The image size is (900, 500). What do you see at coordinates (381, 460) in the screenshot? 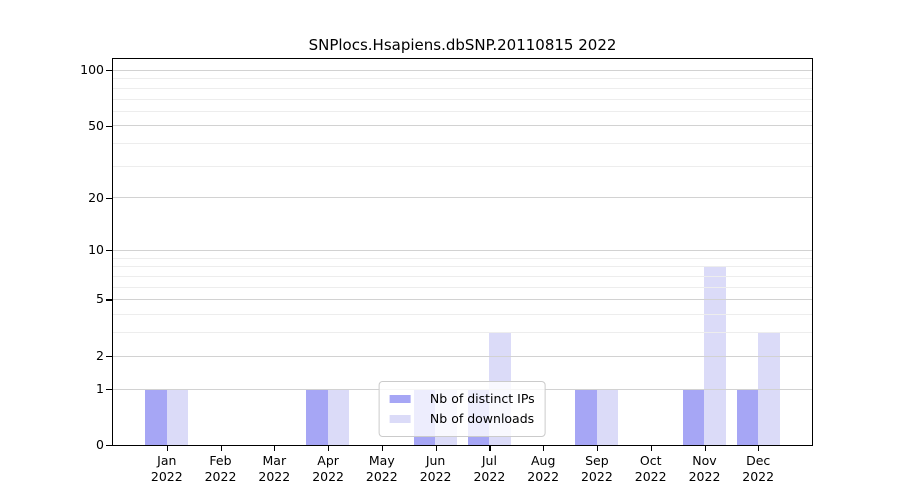
I see `x-tick-month: May` at bounding box center [381, 460].